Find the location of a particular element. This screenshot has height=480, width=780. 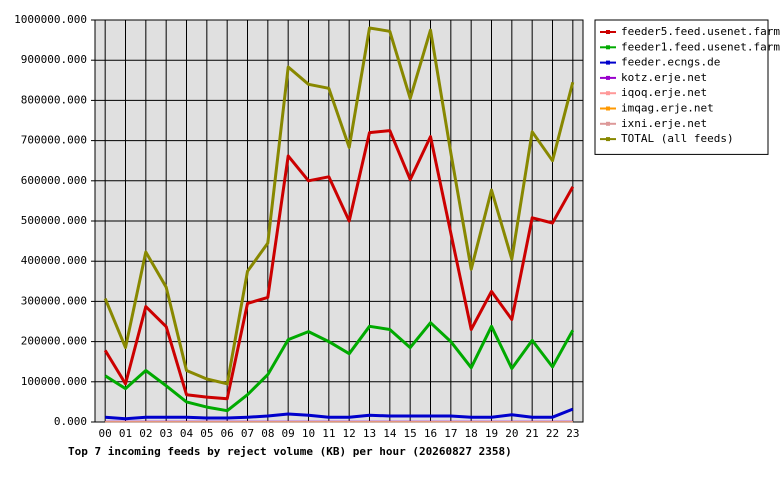

x-tick-label: 22 is located at coordinates (552, 433).